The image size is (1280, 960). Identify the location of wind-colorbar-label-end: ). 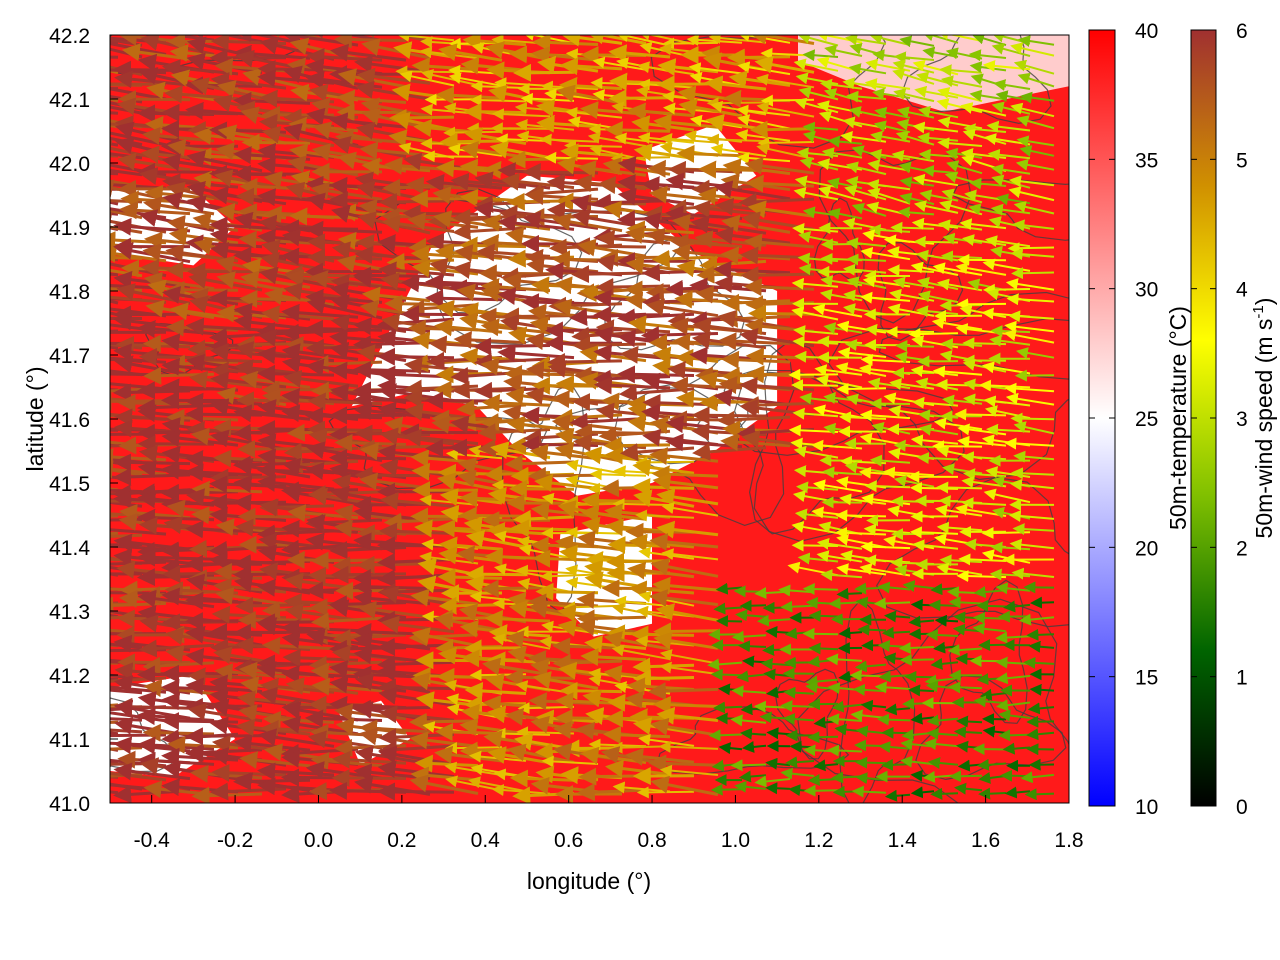
(1264, 302).